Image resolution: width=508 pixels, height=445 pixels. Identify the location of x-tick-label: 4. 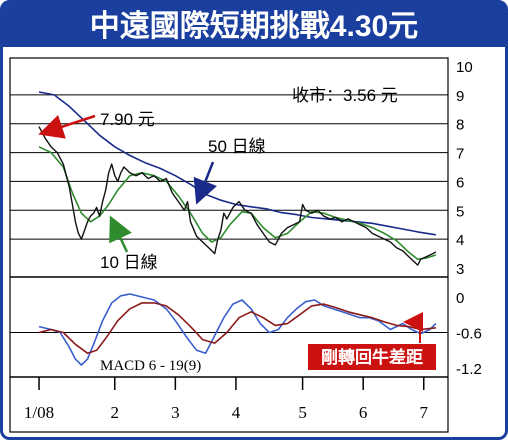
(236, 412).